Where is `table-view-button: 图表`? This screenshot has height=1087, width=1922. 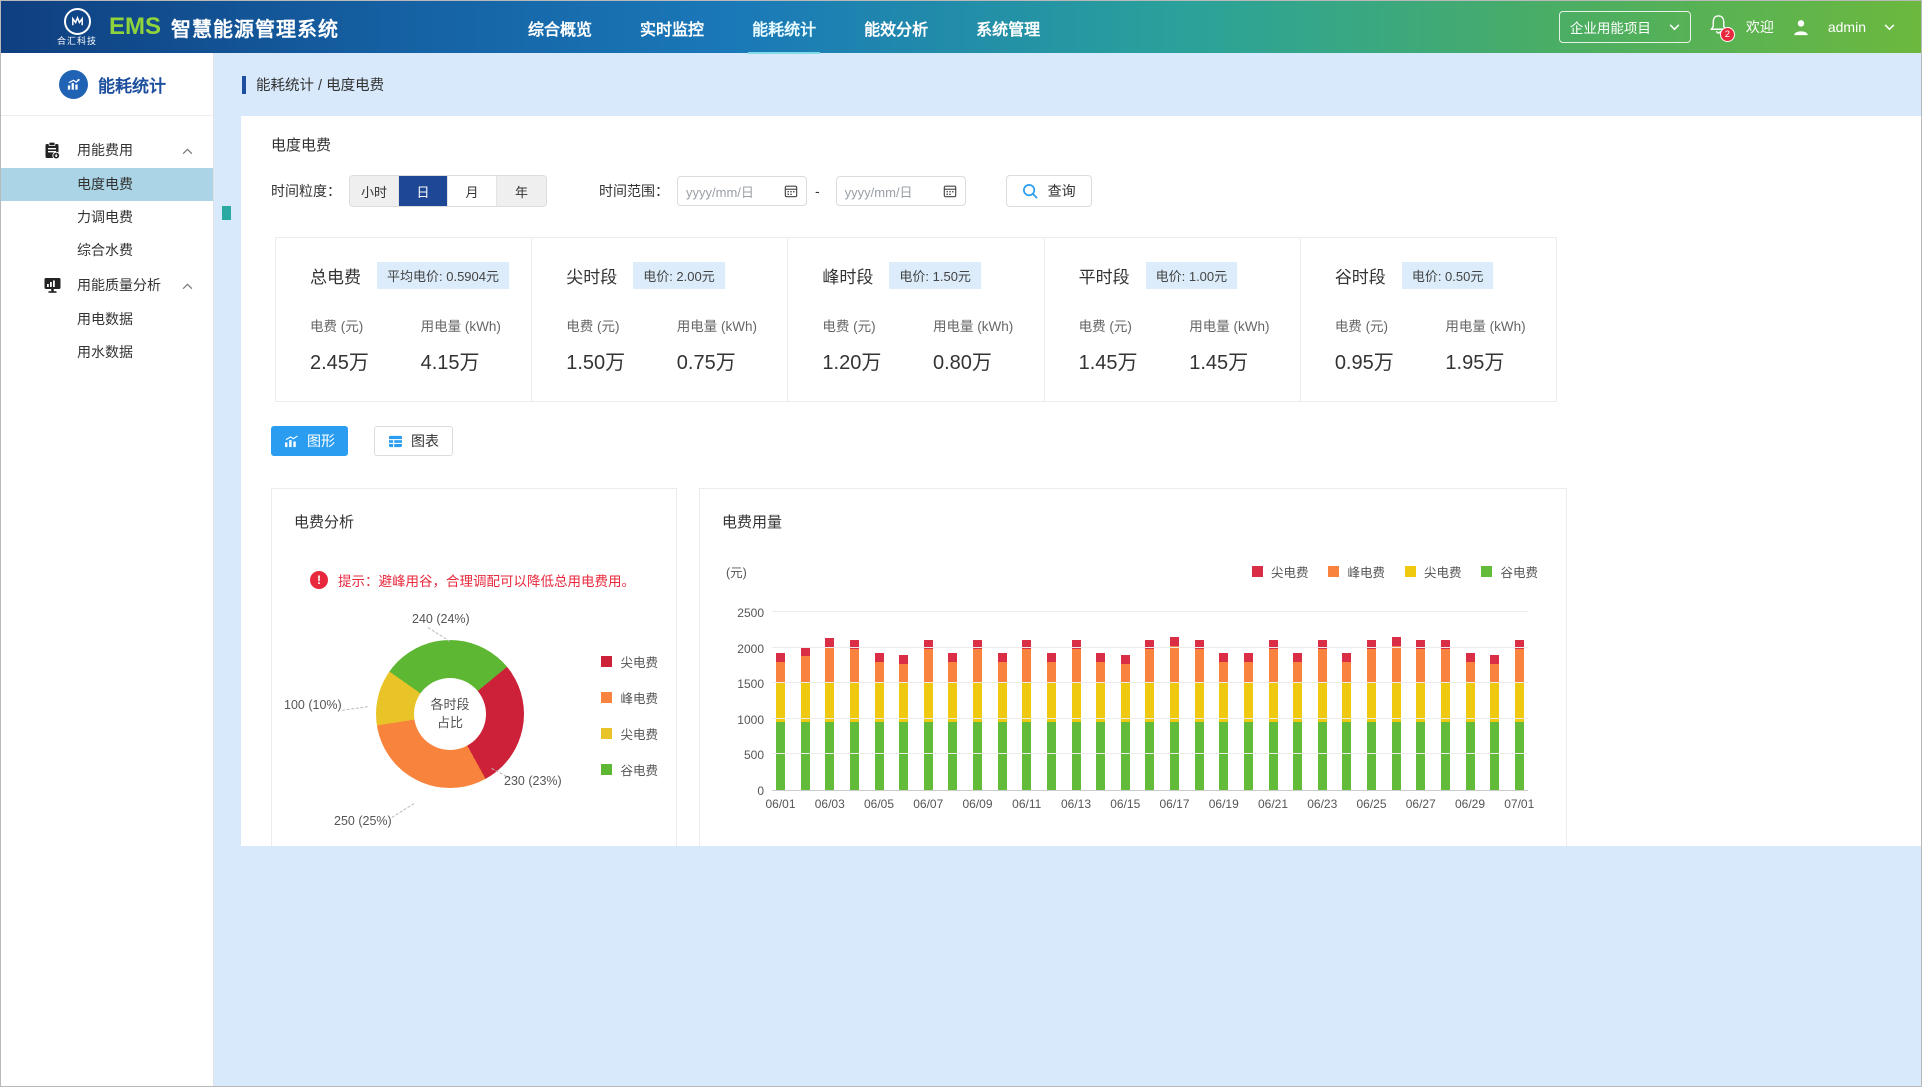 table-view-button: 图表 is located at coordinates (413, 441).